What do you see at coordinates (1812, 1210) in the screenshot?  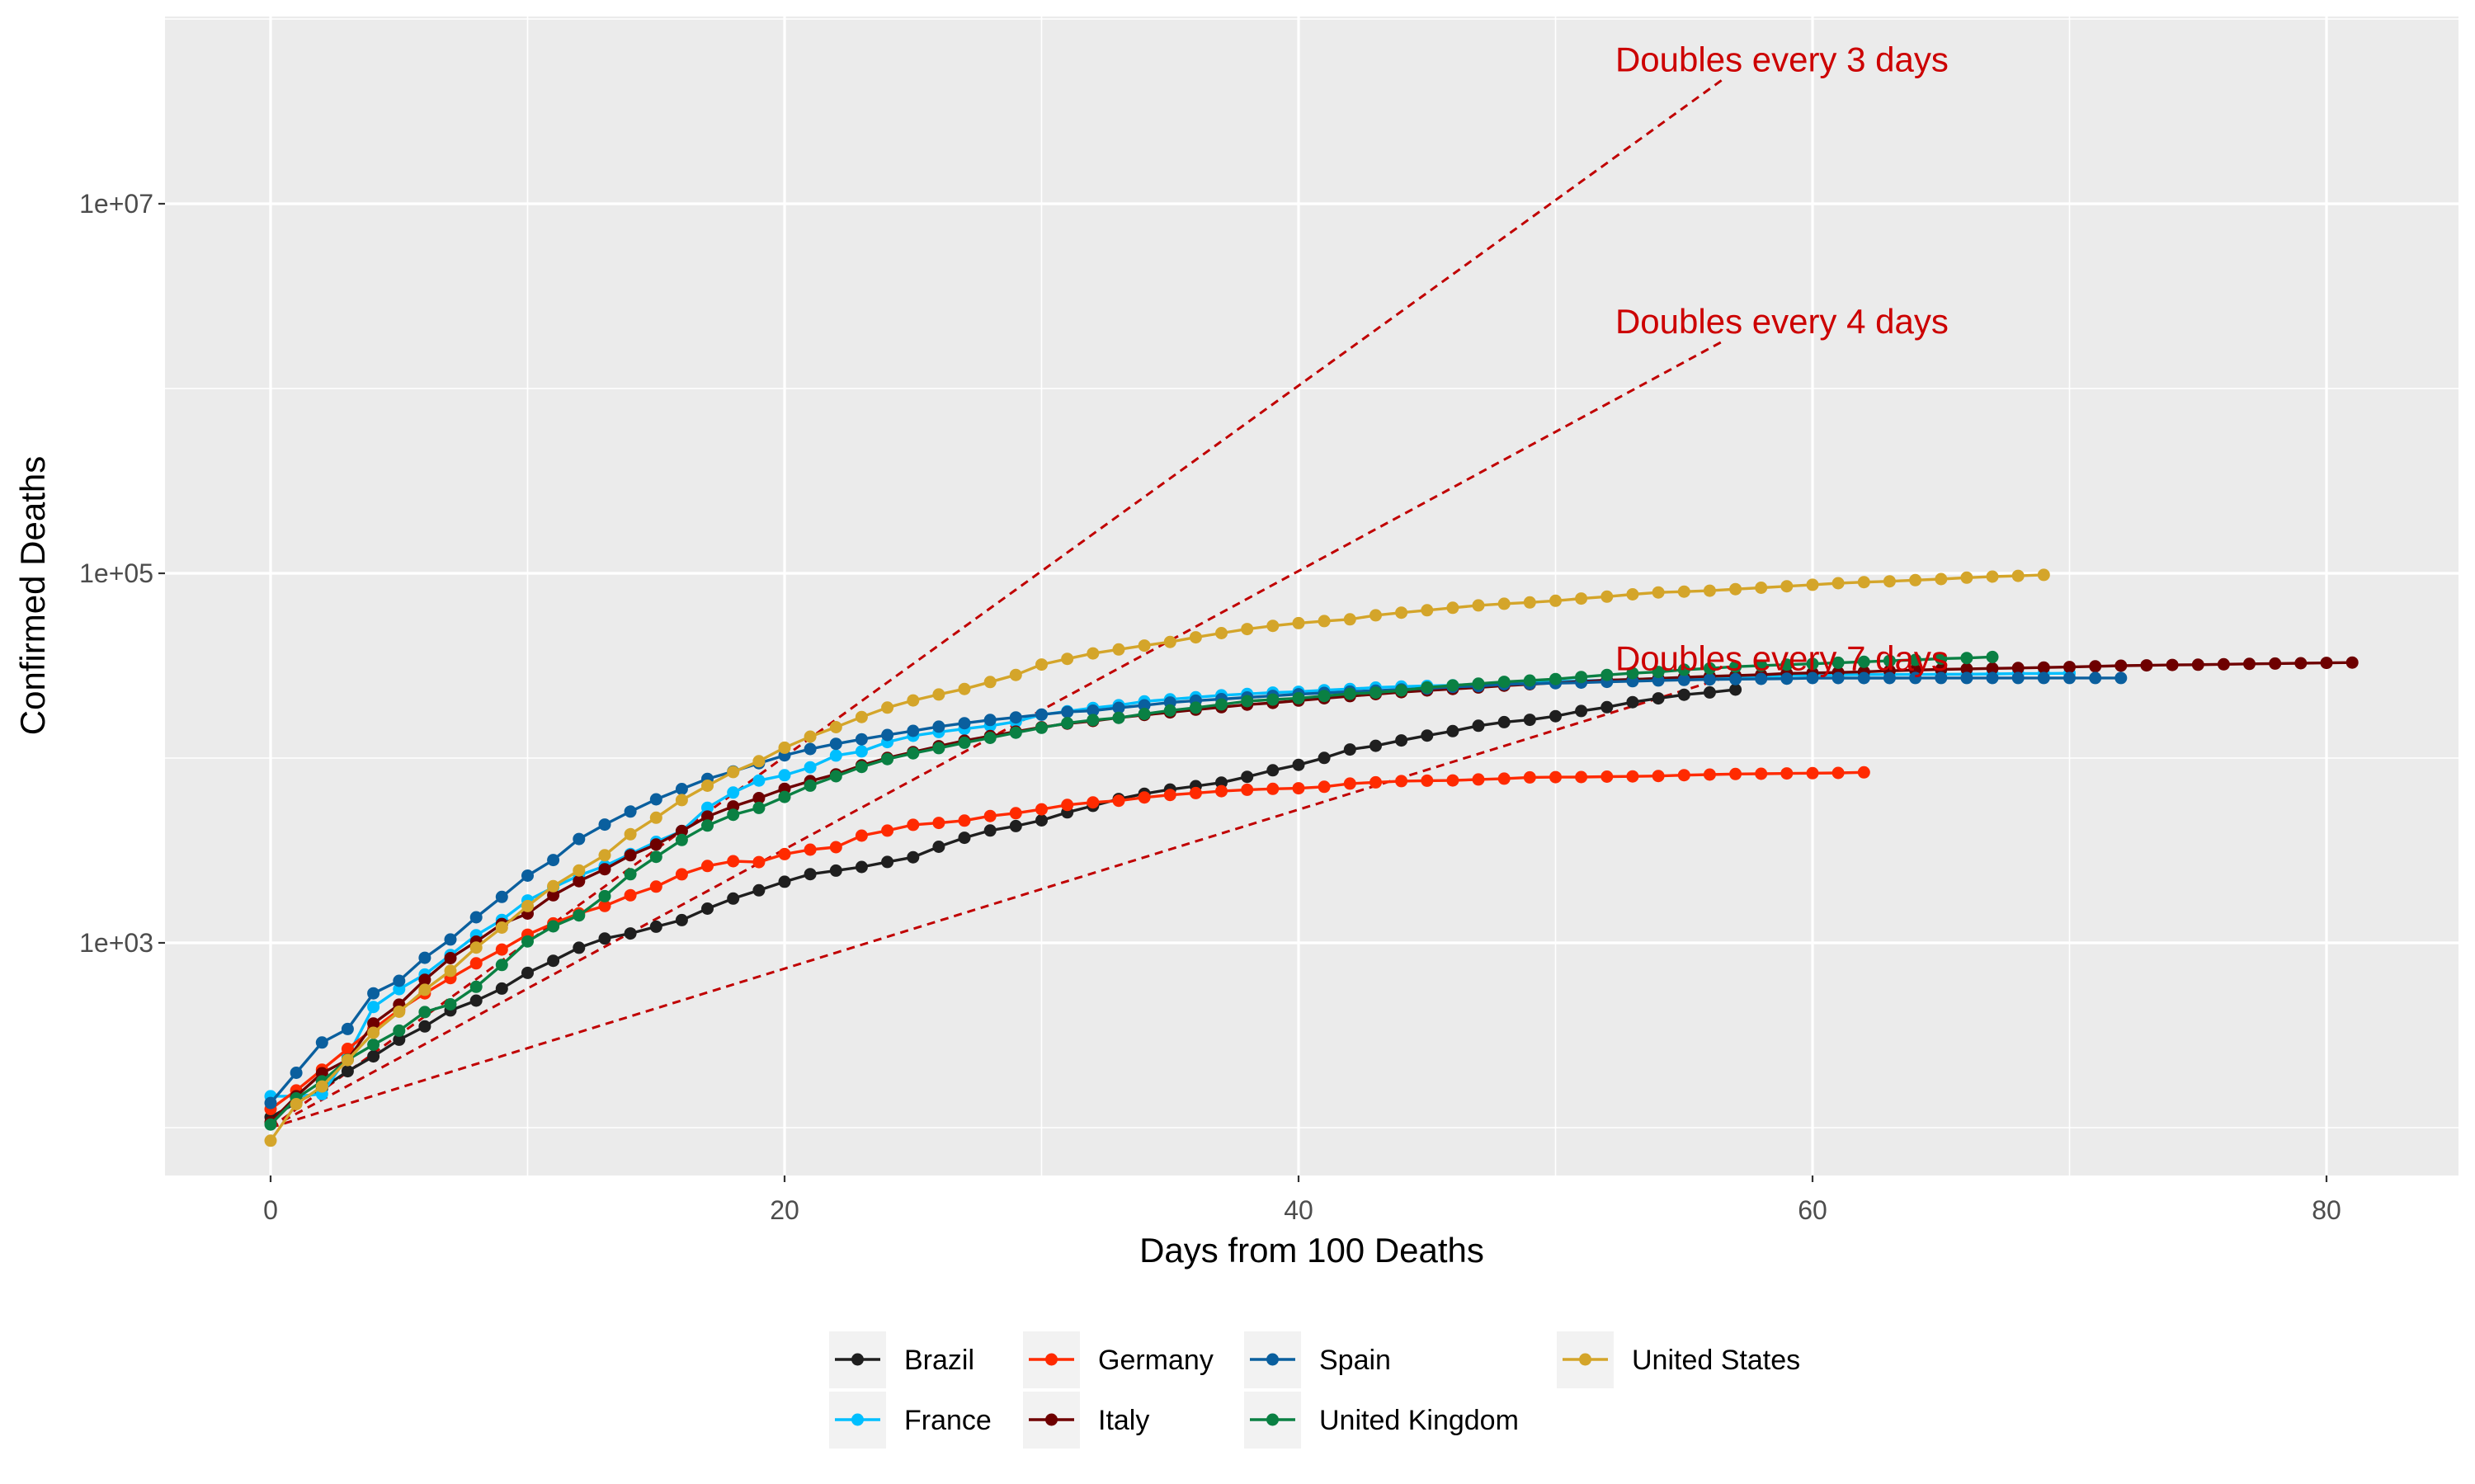 I see `x-tick-label: 60` at bounding box center [1812, 1210].